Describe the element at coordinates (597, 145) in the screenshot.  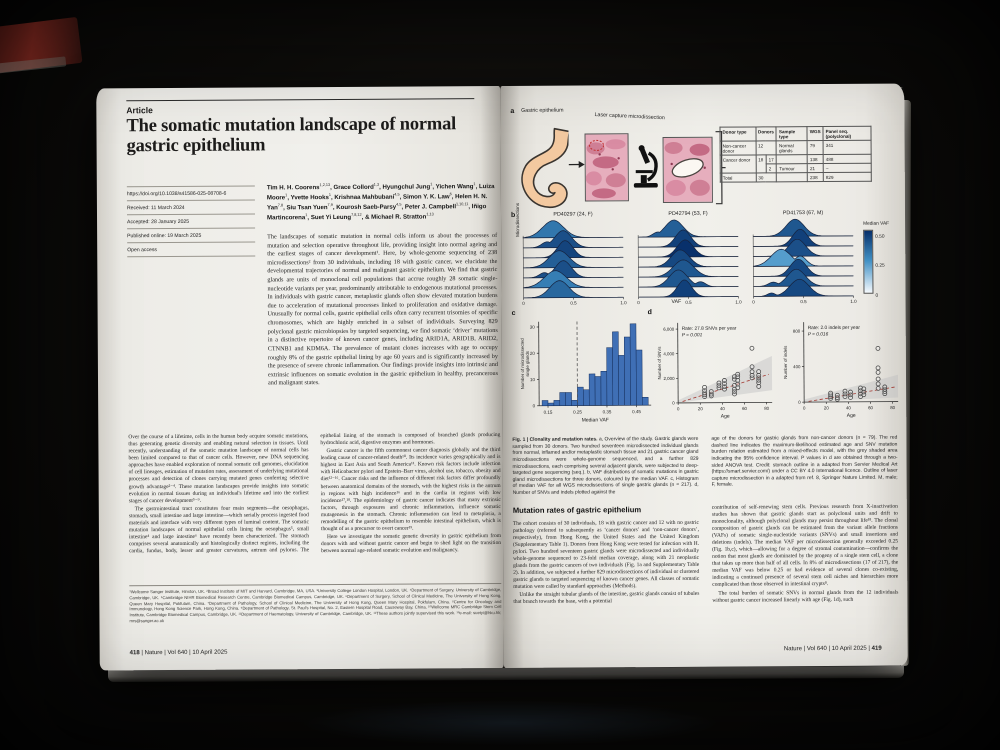
I see `roi-dashed-circle` at that location.